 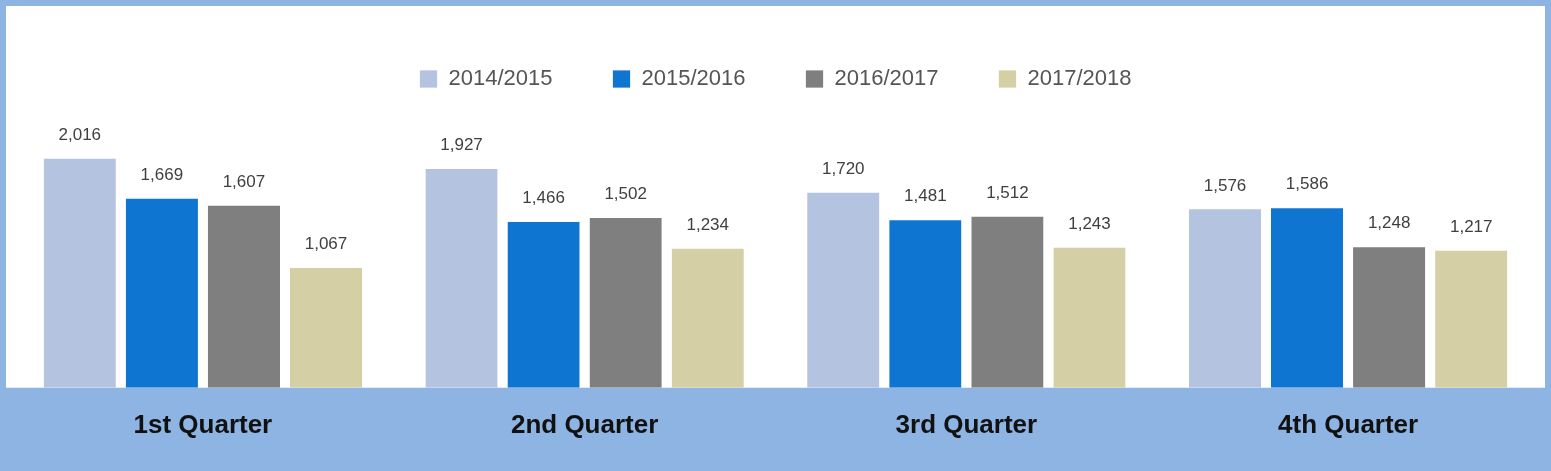 I want to click on x-tick-label: 3rd Quarter, so click(x=966, y=423).